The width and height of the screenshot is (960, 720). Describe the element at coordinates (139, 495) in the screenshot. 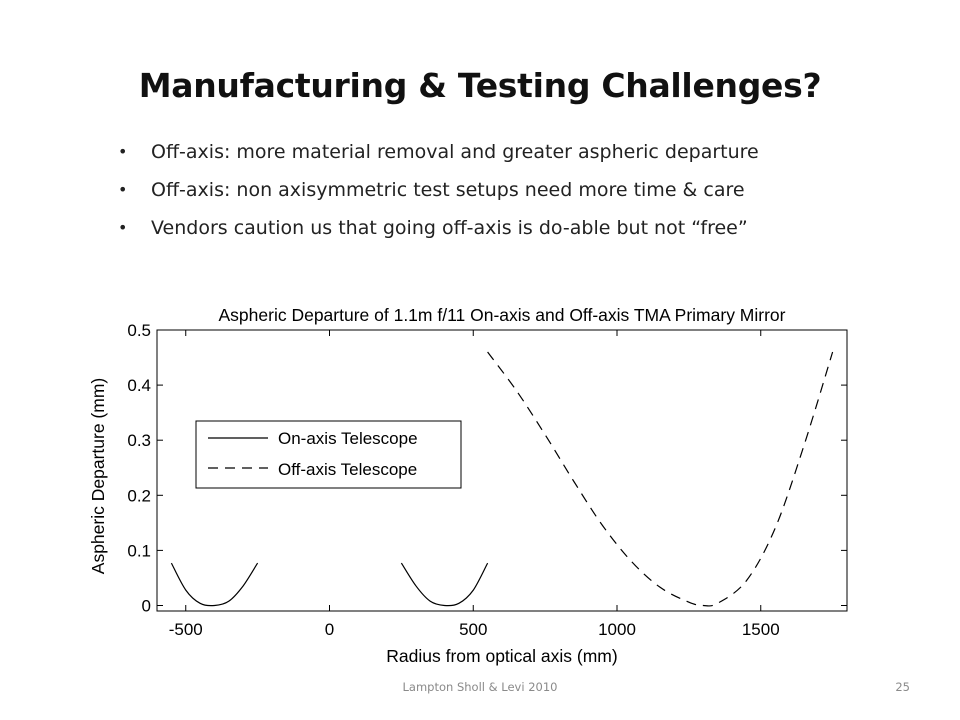

I see `y-tick-label: 0.2` at that location.